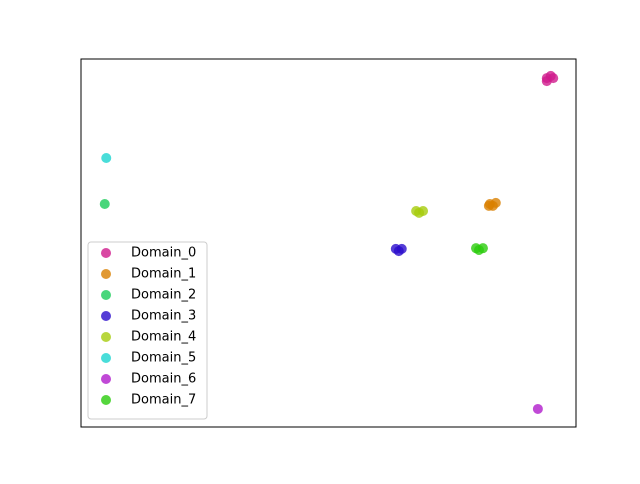 The height and width of the screenshot is (484, 640). What do you see at coordinates (163, 253) in the screenshot?
I see `legend-label: Domain_0` at bounding box center [163, 253].